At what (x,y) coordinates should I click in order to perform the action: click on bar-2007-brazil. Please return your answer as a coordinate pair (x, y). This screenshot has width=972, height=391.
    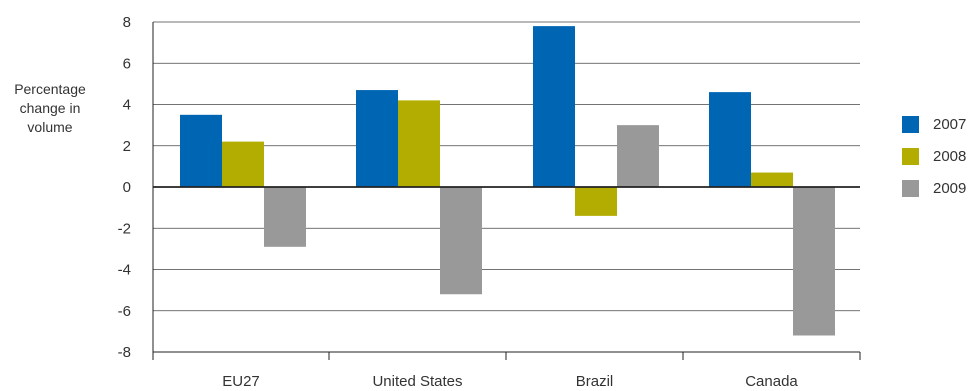
    Looking at the image, I should click on (554, 106).